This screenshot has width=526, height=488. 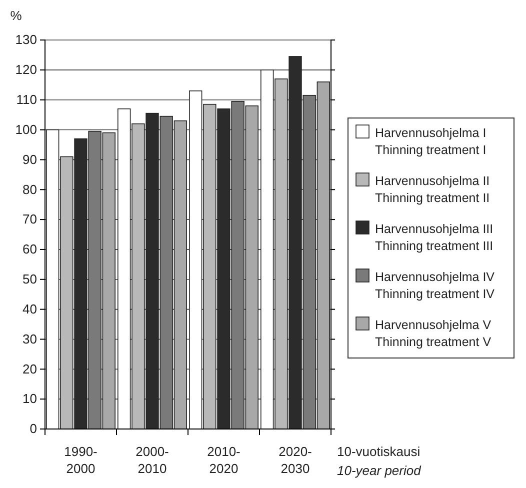 What do you see at coordinates (29, 338) in the screenshot?
I see `y-tick-label: 30` at bounding box center [29, 338].